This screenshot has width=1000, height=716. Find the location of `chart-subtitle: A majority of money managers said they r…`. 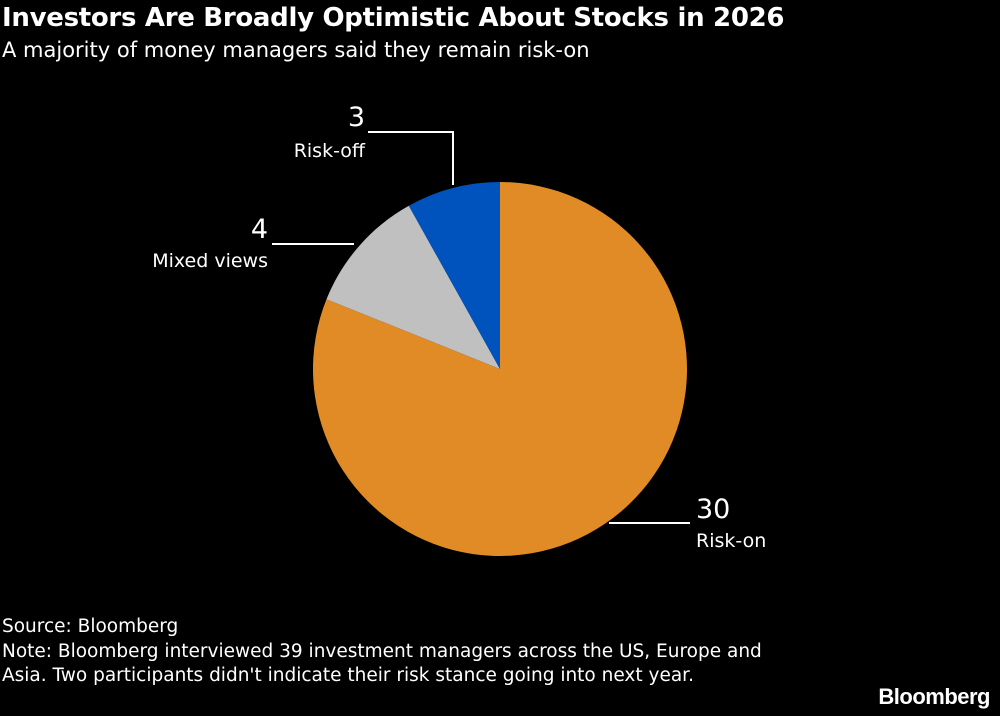

chart-subtitle: A majority of money managers said they r… is located at coordinates (296, 50).